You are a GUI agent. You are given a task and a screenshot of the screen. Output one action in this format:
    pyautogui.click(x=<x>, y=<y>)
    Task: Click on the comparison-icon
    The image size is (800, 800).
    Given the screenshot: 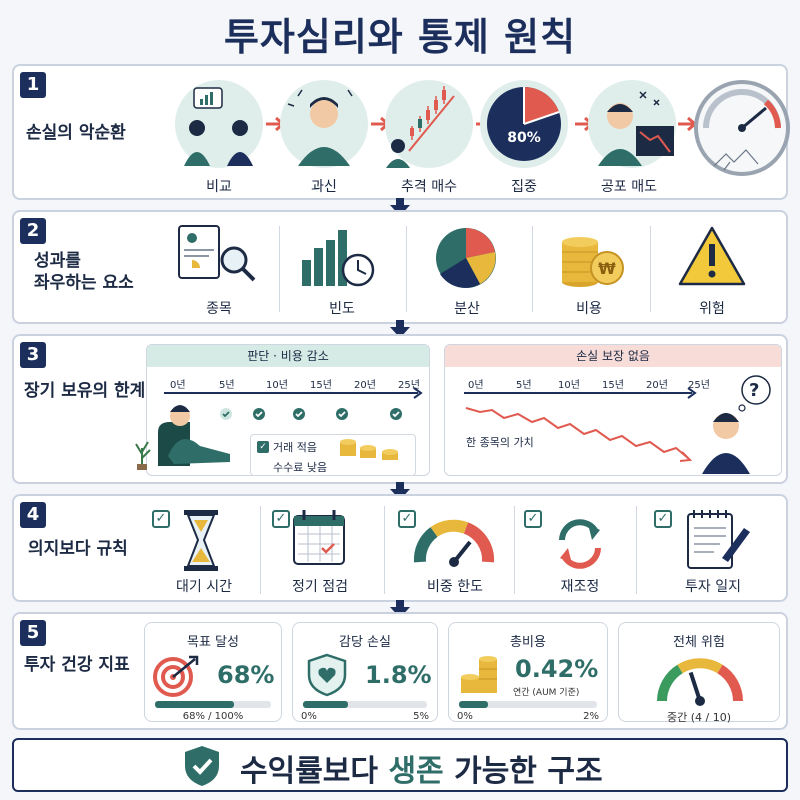 What is the action you would take?
    pyautogui.click(x=219, y=124)
    